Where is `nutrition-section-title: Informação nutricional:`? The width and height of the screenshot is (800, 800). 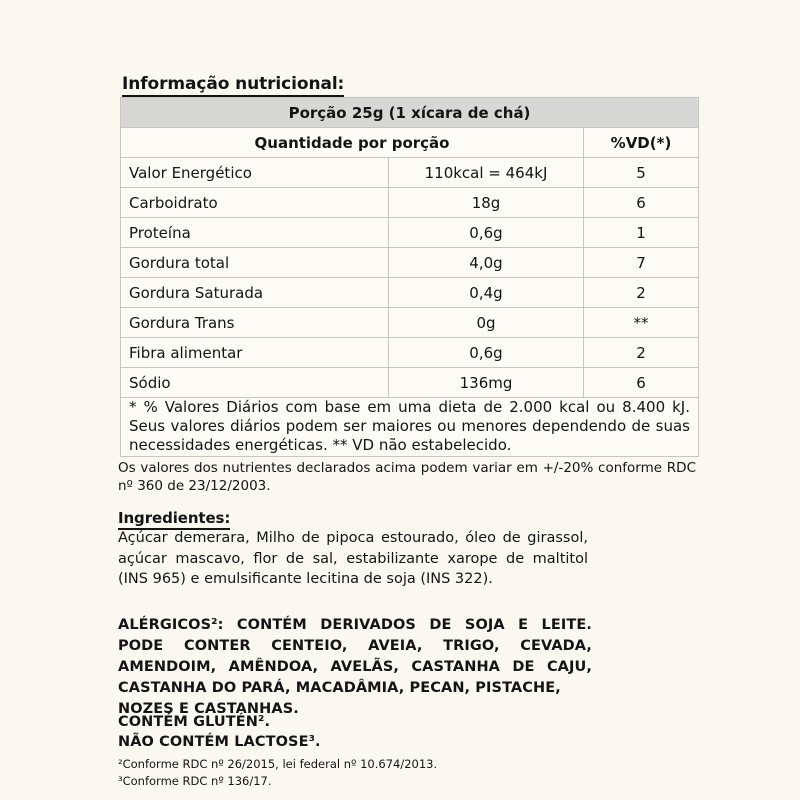
nutrition-section-title: Informação nutricional: is located at coordinates (233, 85).